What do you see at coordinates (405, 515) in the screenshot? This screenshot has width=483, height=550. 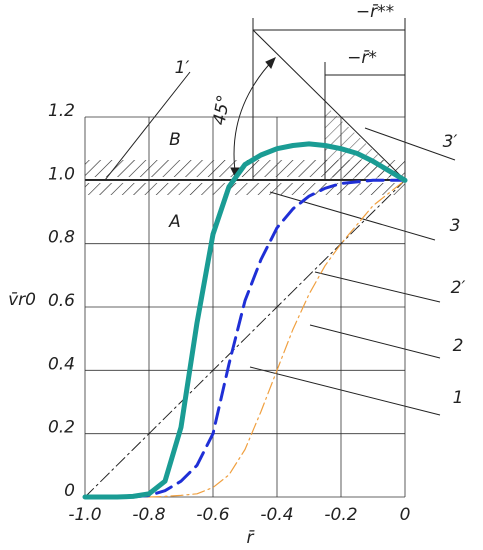 I see `x-tick-label: 0` at bounding box center [405, 515].